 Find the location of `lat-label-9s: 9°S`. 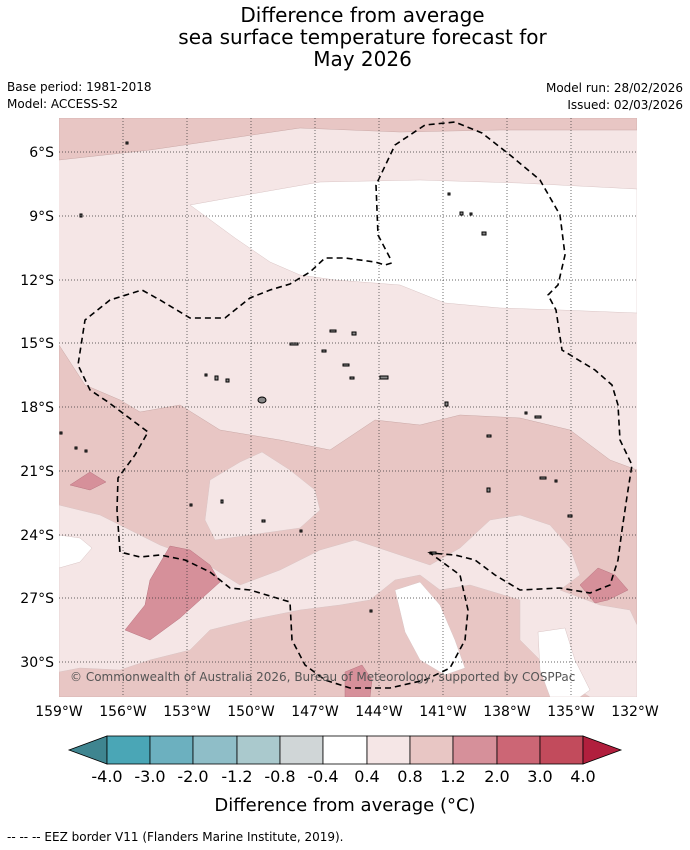

lat-label-9s: 9°S is located at coordinates (41, 217).